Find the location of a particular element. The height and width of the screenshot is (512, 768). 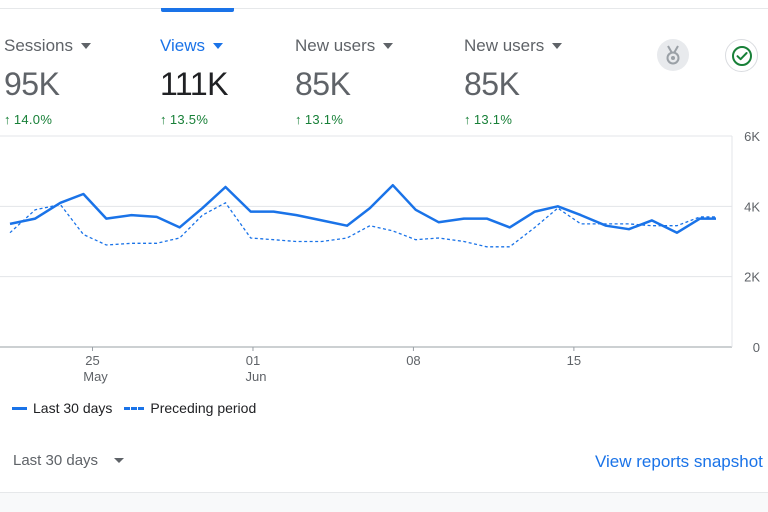

x-tick-sublabel: May is located at coordinates (95, 376).